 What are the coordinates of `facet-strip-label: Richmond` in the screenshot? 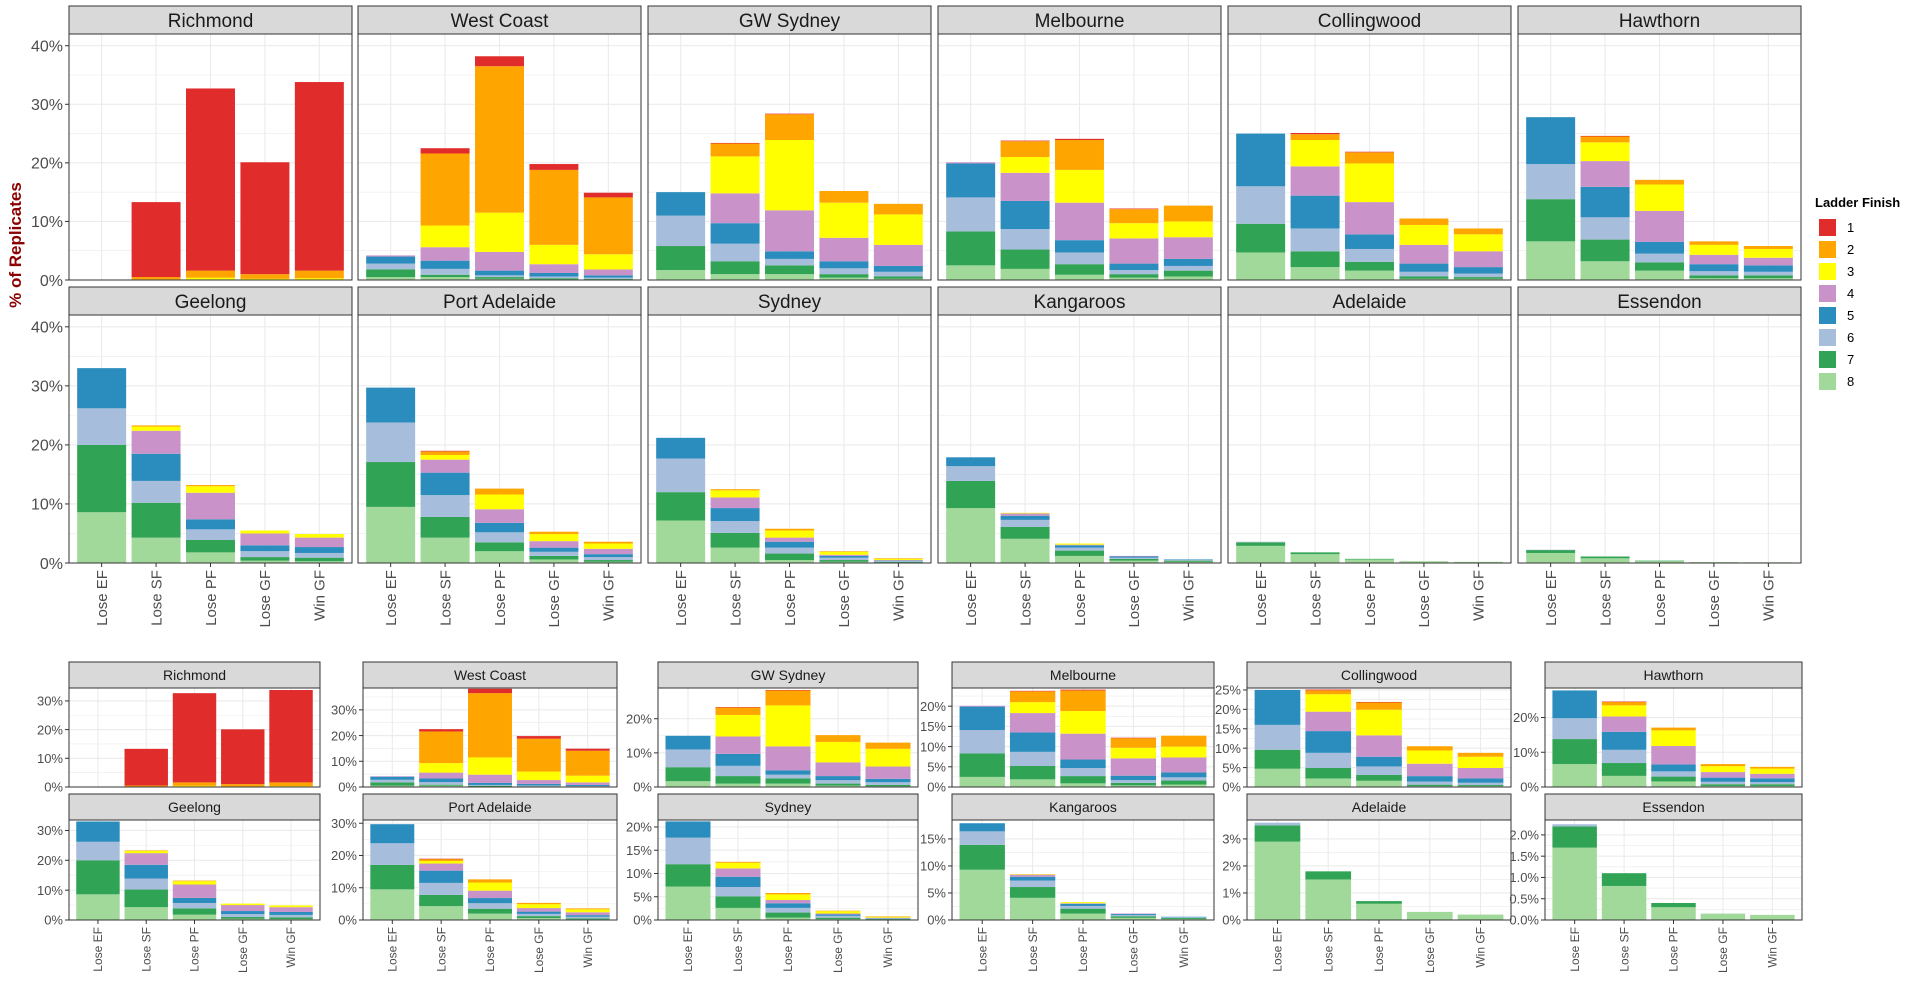 It's located at (211, 21).